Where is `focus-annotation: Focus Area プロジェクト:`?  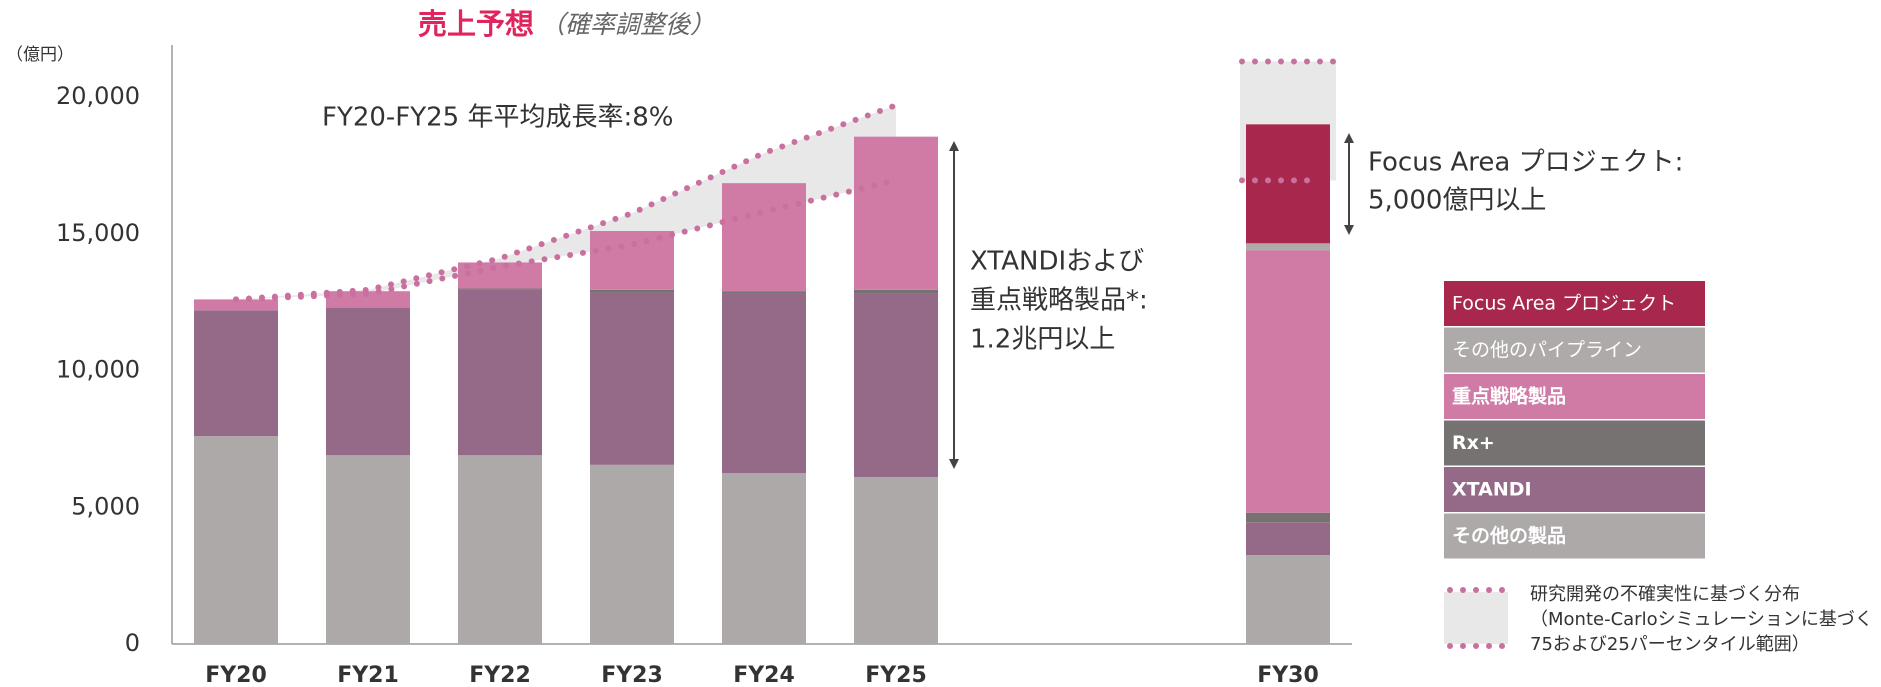
focus-annotation: Focus Area プロジェクト: is located at coordinates (1525, 163).